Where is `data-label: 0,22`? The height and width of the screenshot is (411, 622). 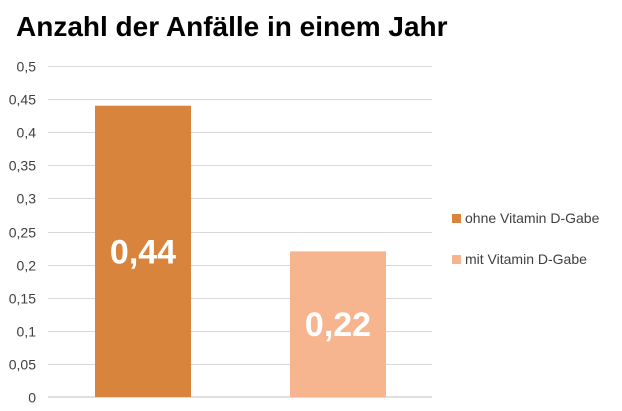
data-label: 0,22 is located at coordinates (338, 325).